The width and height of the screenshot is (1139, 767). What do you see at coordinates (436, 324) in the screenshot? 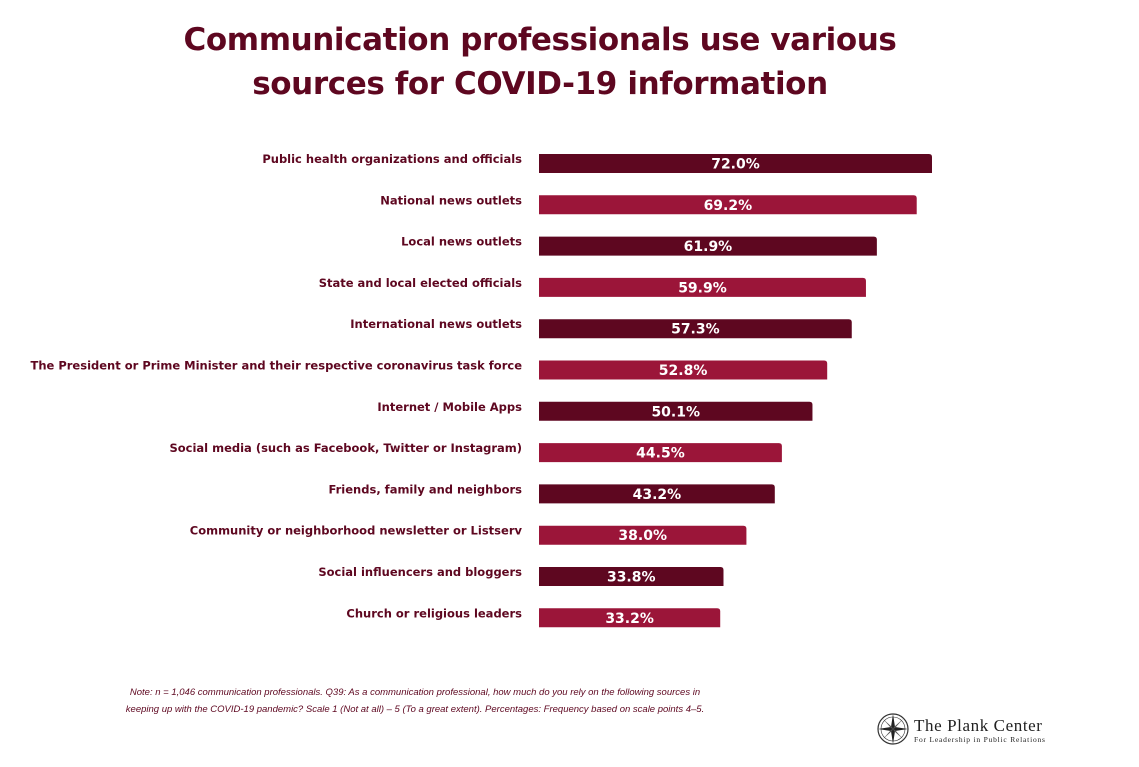
I see `category-label: International news outlets` at bounding box center [436, 324].